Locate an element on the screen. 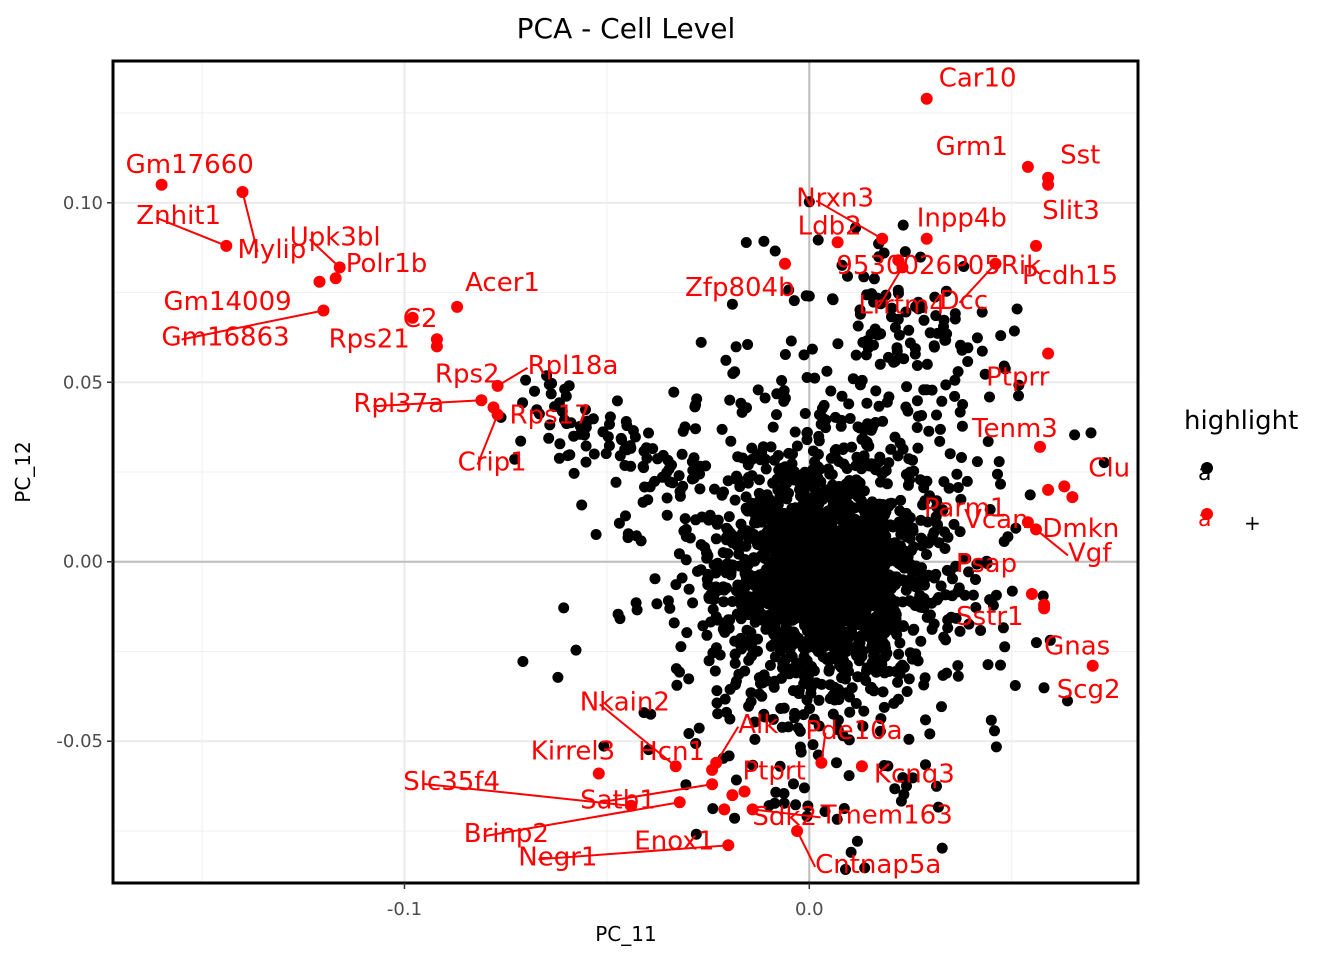  gene-label: Negr1 is located at coordinates (557, 857).